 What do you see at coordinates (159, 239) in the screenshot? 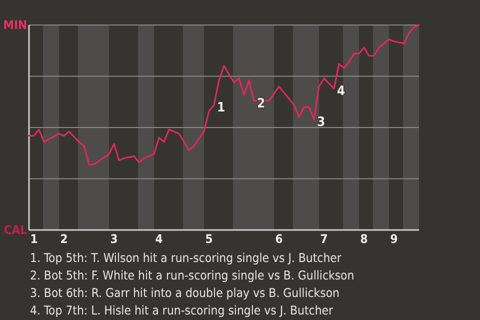
I see `x-tick-label: 4` at bounding box center [159, 239].